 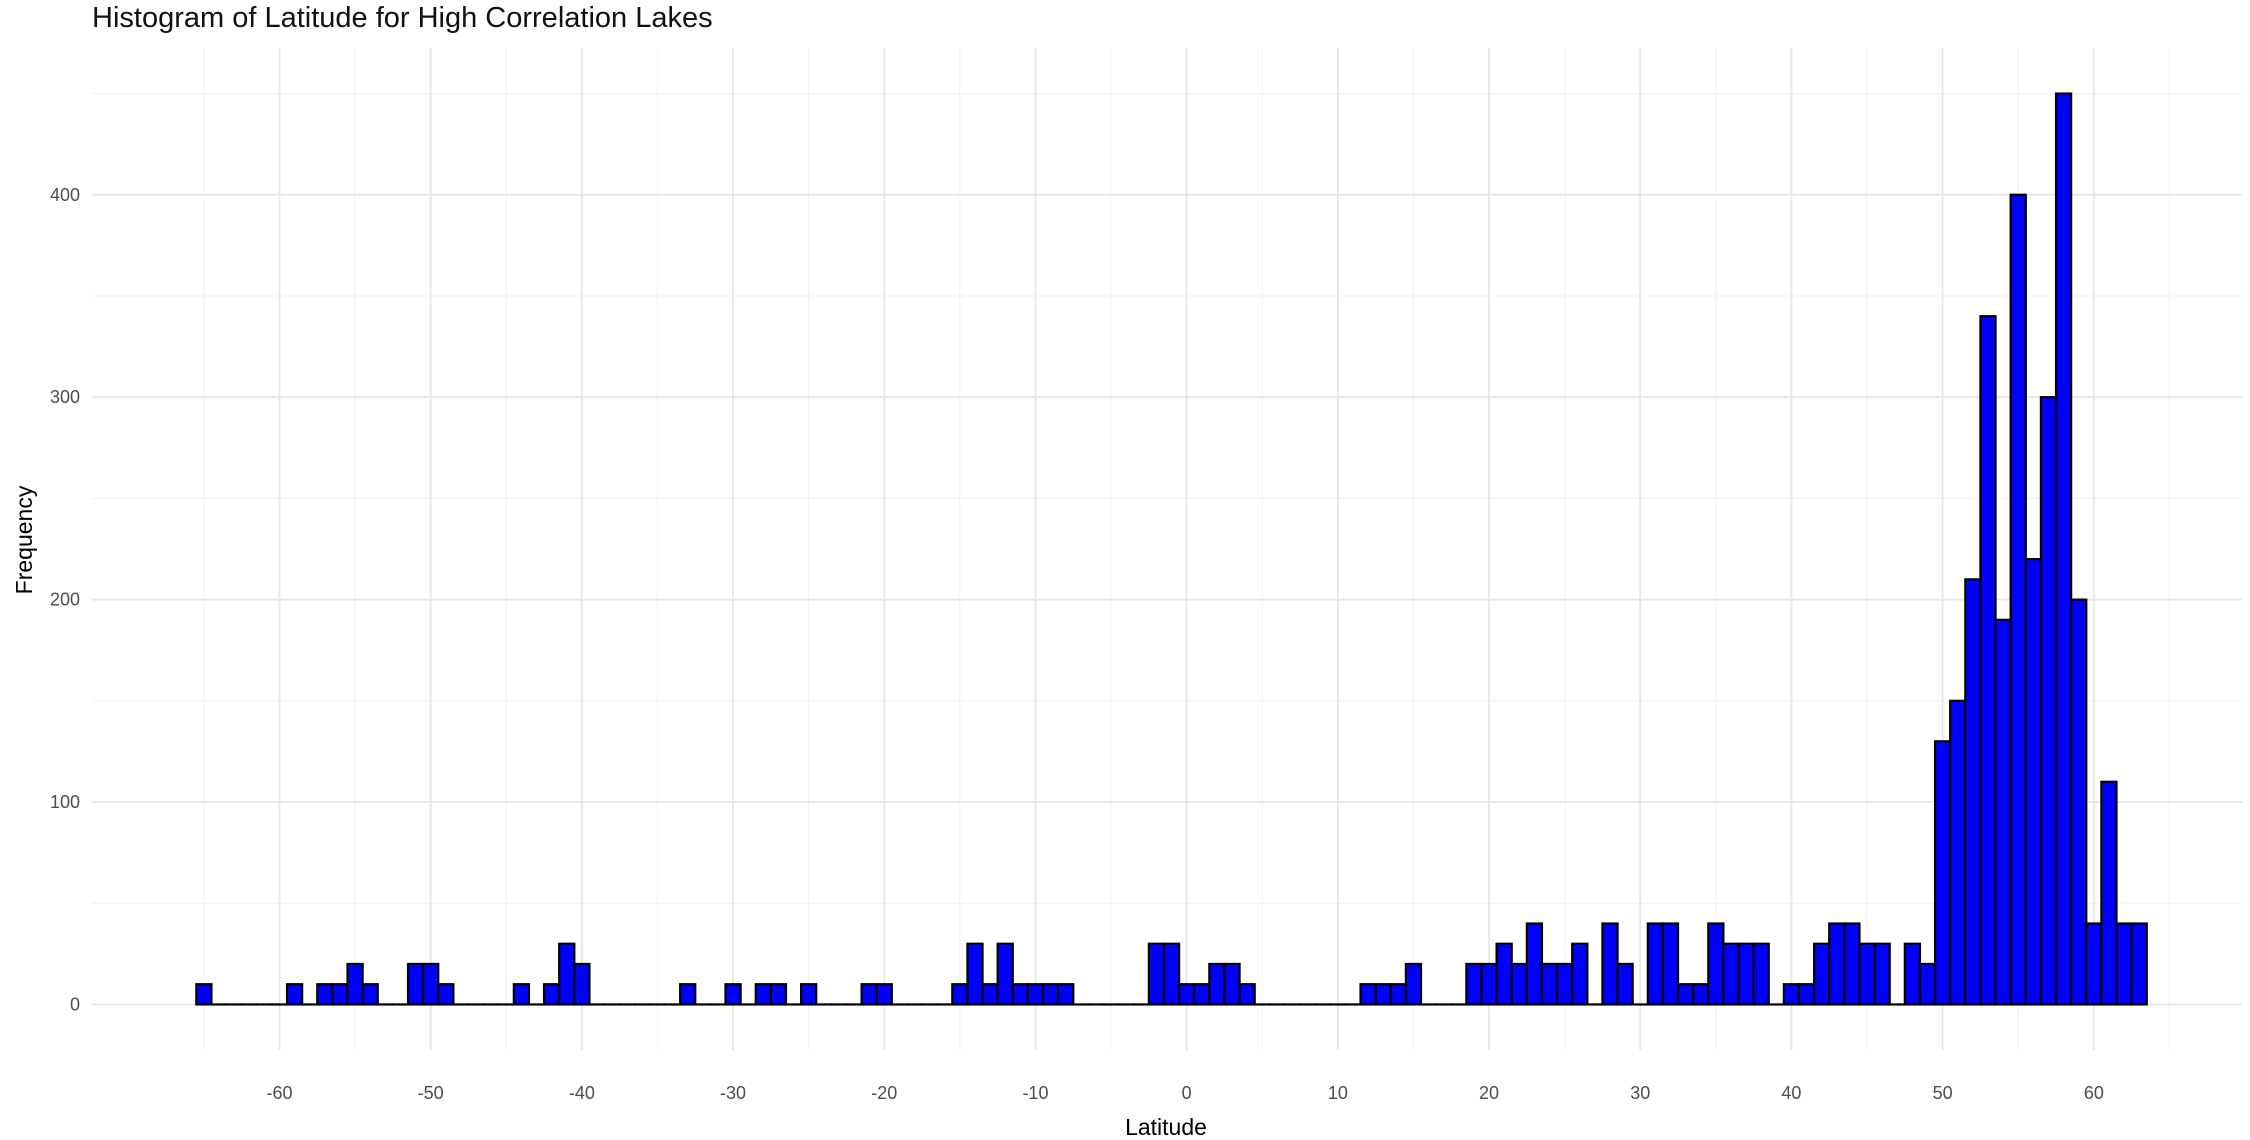 What do you see at coordinates (65, 195) in the screenshot?
I see `y-tick-label: 400` at bounding box center [65, 195].